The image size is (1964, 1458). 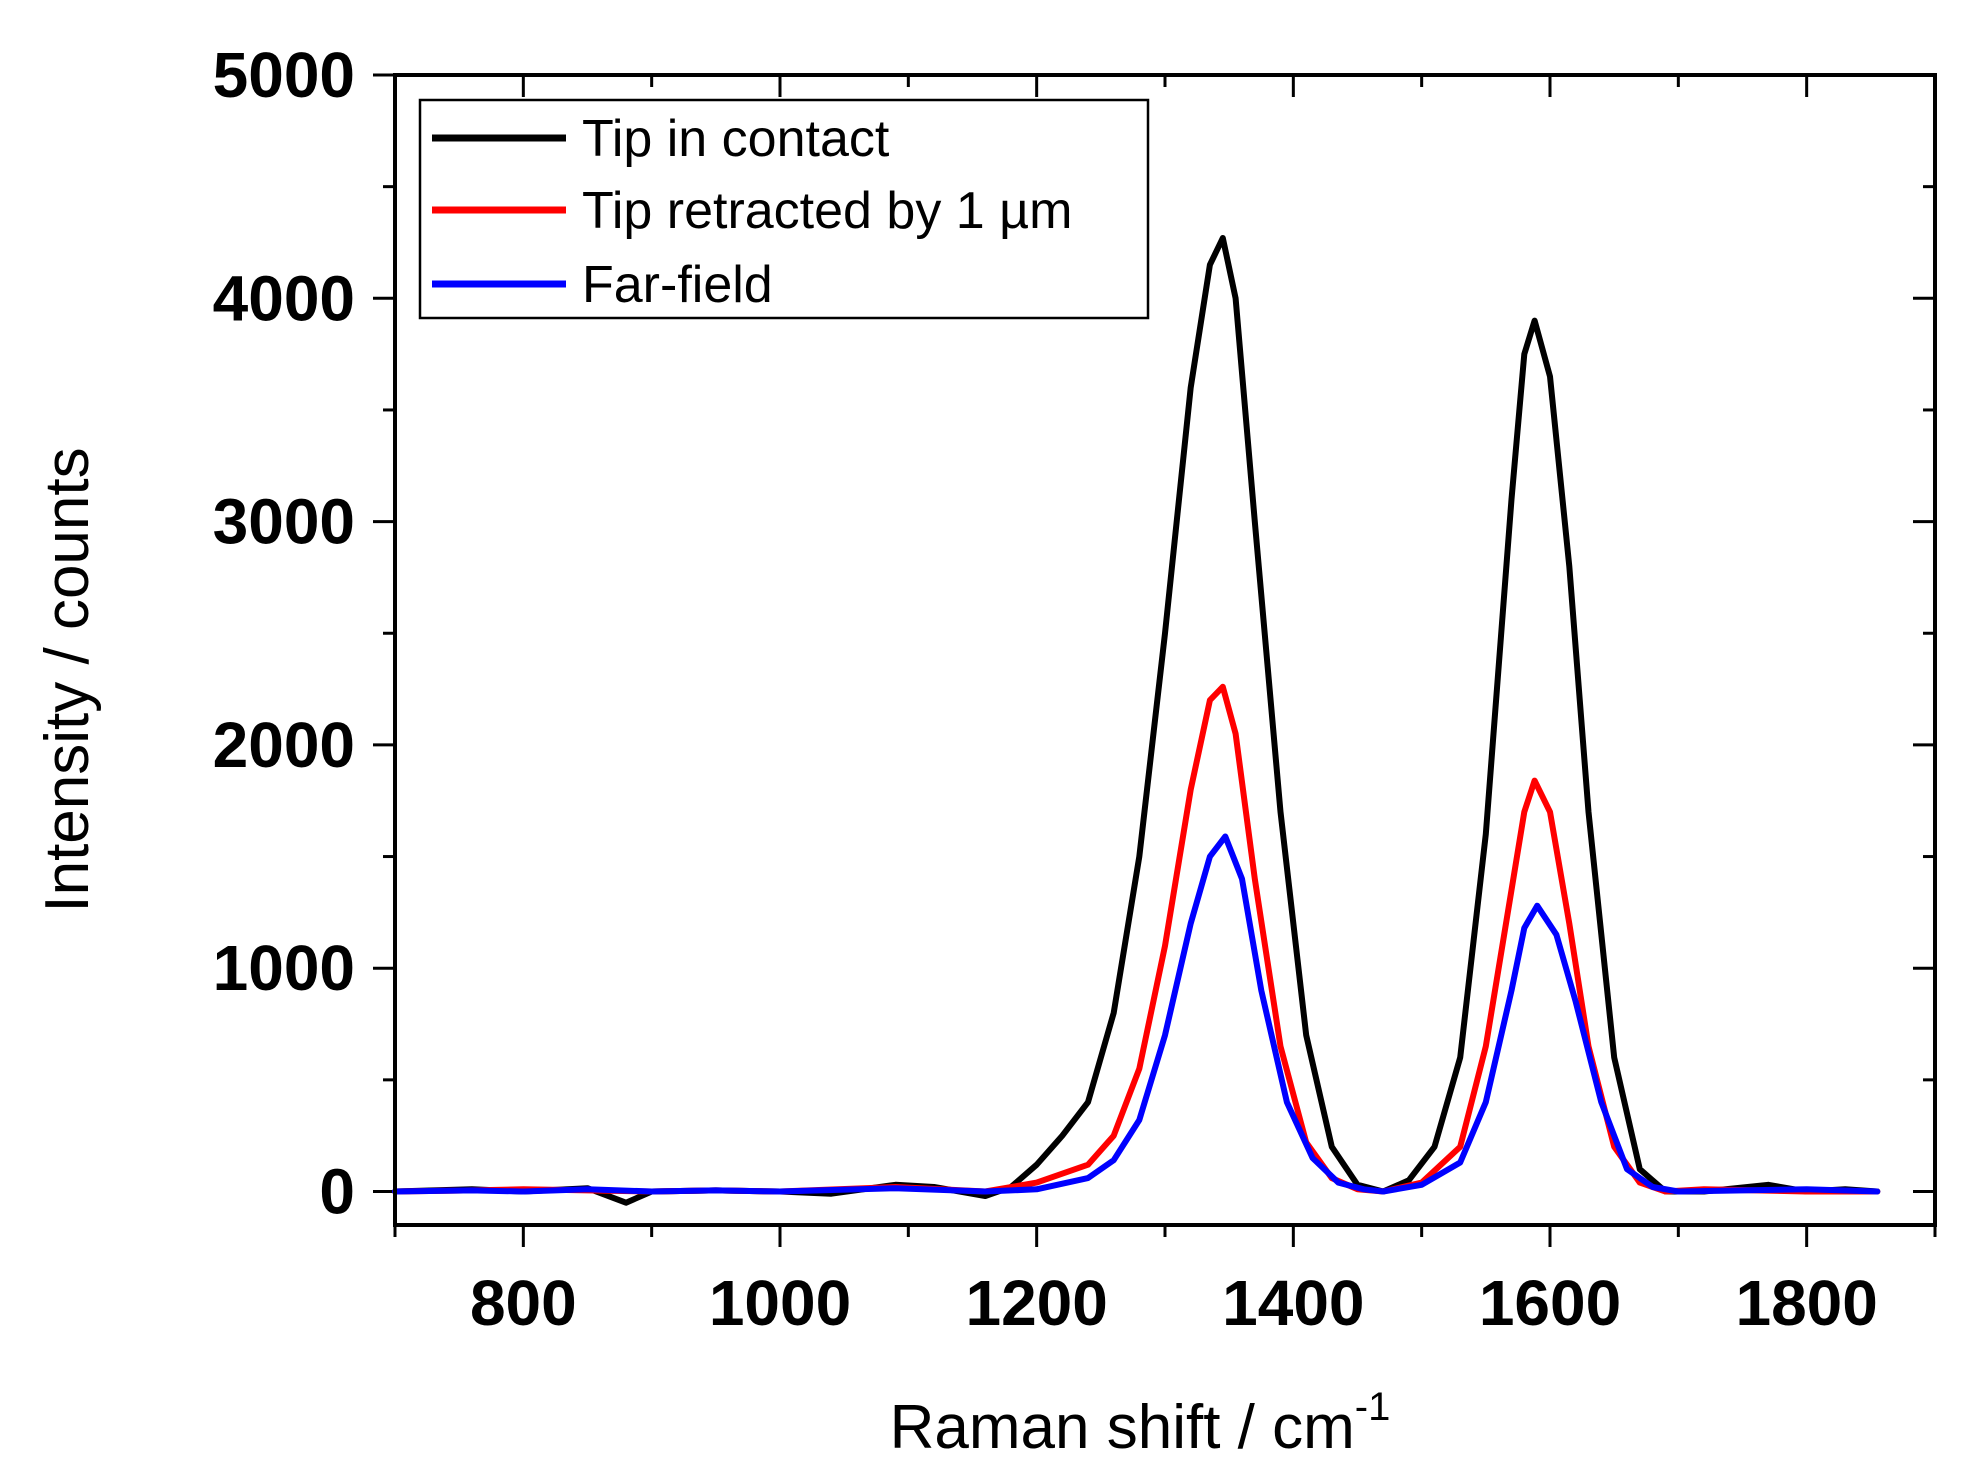 What do you see at coordinates (67, 679) in the screenshot?
I see `y-axis-title: Intensity / counts` at bounding box center [67, 679].